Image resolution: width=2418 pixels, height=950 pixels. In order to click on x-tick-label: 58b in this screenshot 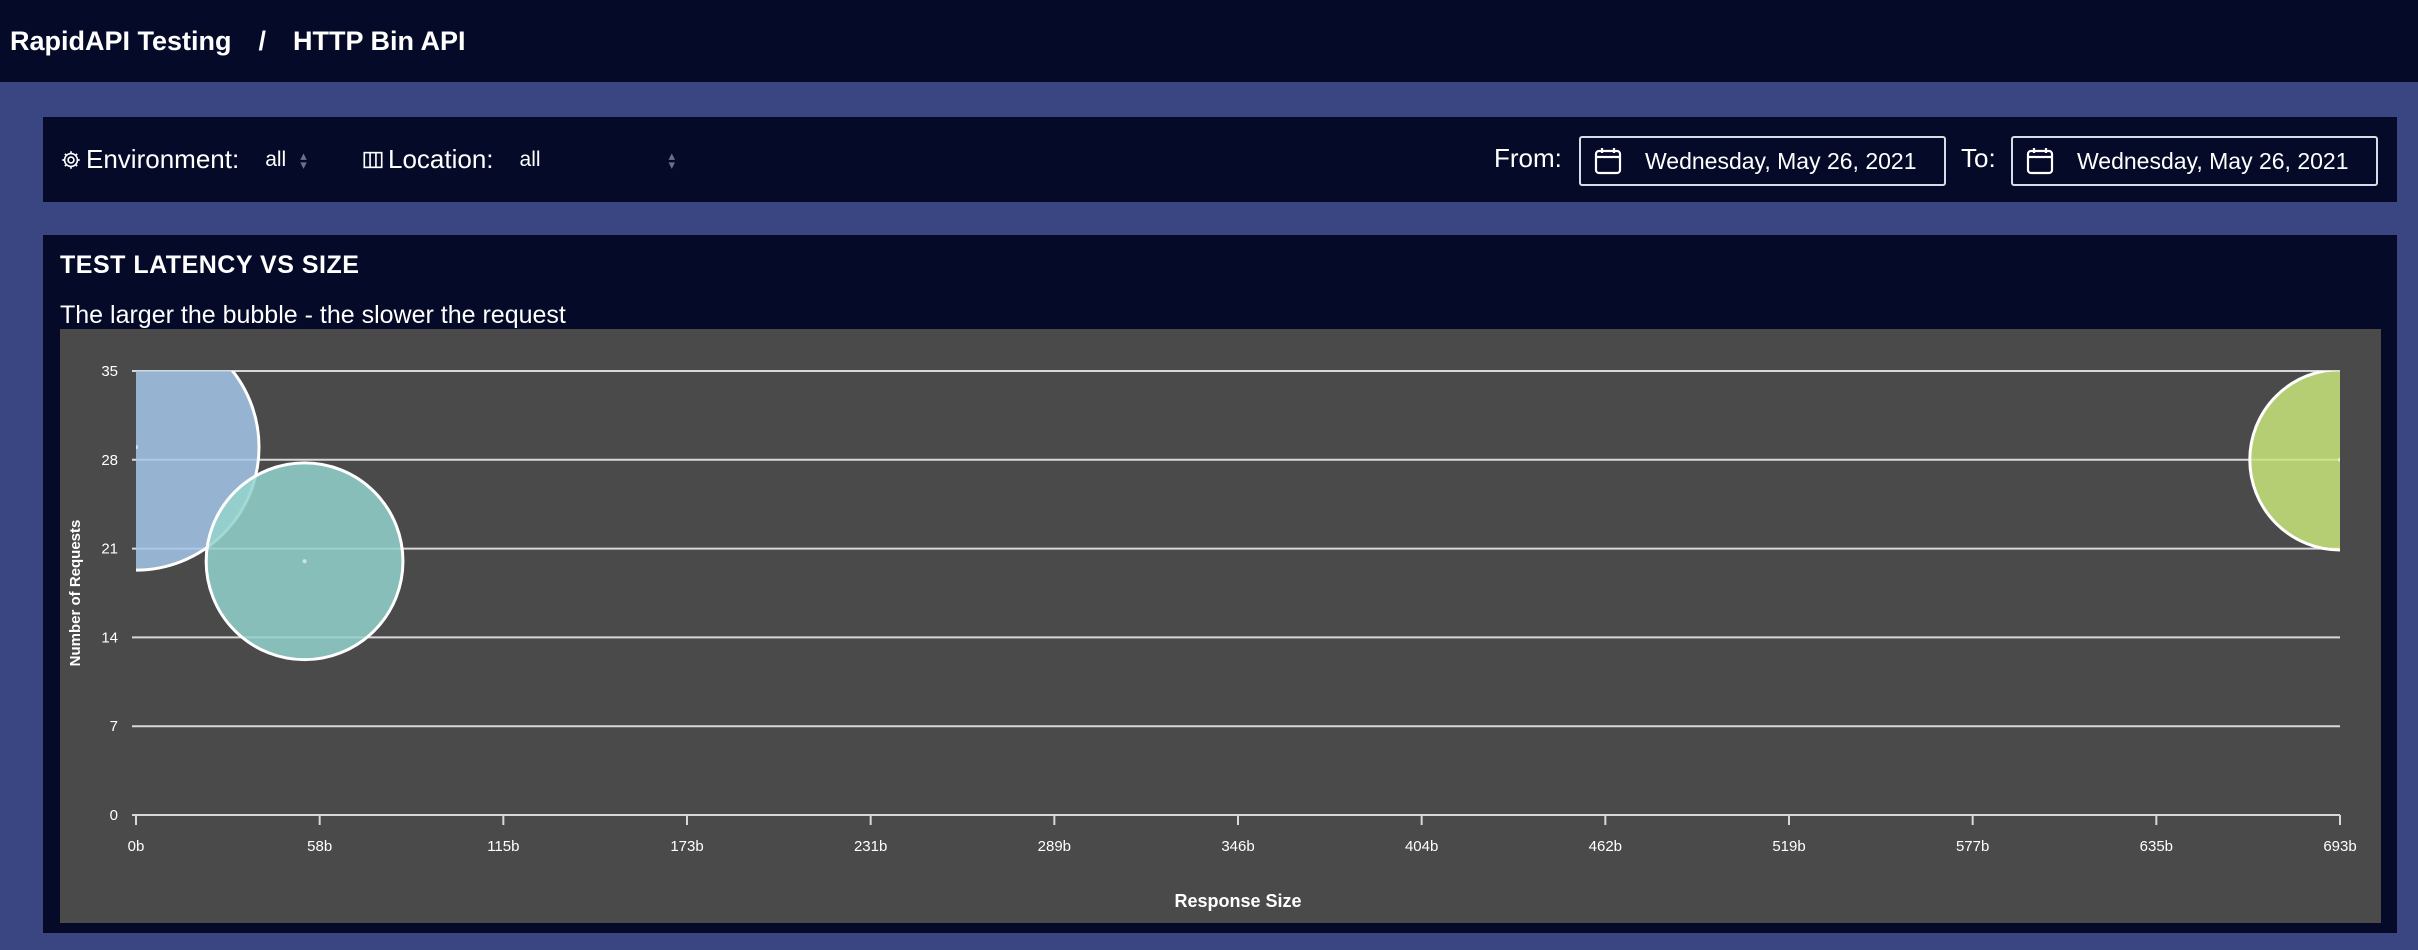, I will do `click(319, 846)`.